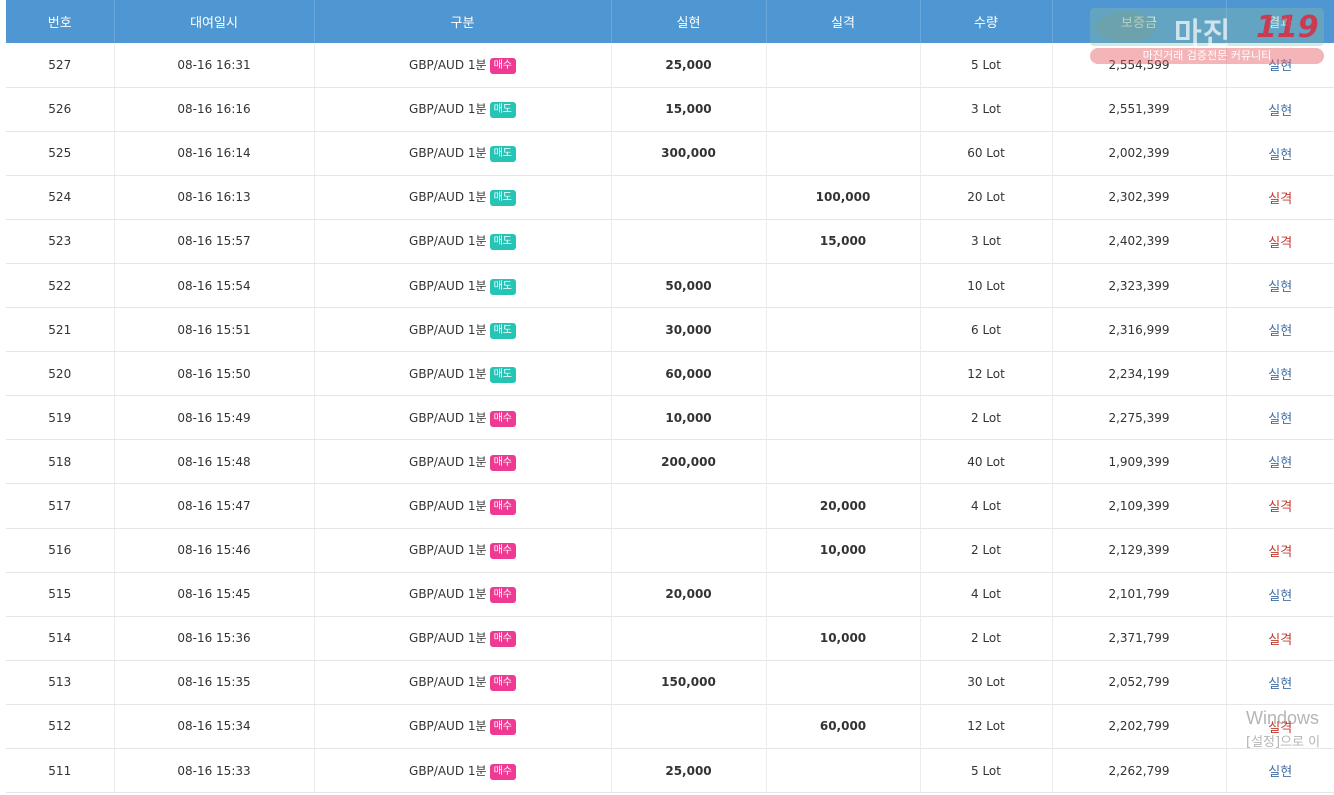  I want to click on cell-datetime: 08-16 15:57, so click(214, 241).